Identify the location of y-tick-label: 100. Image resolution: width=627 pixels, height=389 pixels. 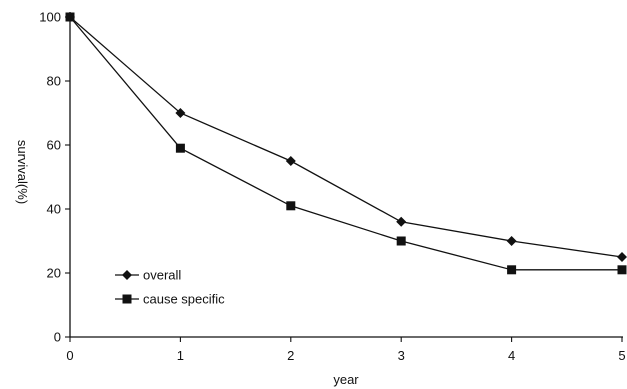
(50, 17).